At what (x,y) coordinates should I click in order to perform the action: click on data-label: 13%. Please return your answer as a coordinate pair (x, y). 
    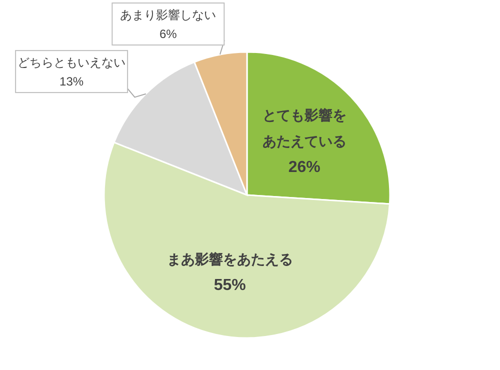
    Looking at the image, I should click on (72, 81).